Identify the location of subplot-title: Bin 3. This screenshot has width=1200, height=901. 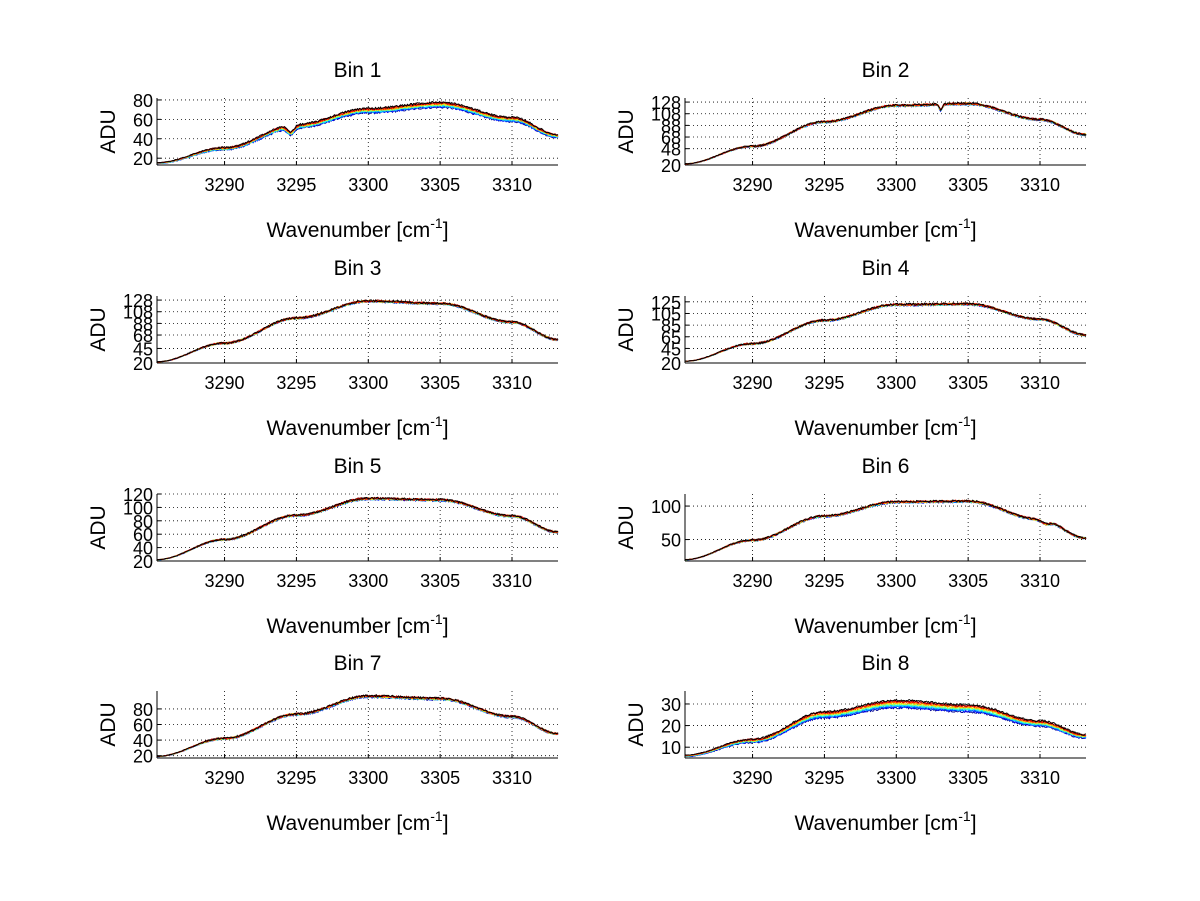
(358, 268).